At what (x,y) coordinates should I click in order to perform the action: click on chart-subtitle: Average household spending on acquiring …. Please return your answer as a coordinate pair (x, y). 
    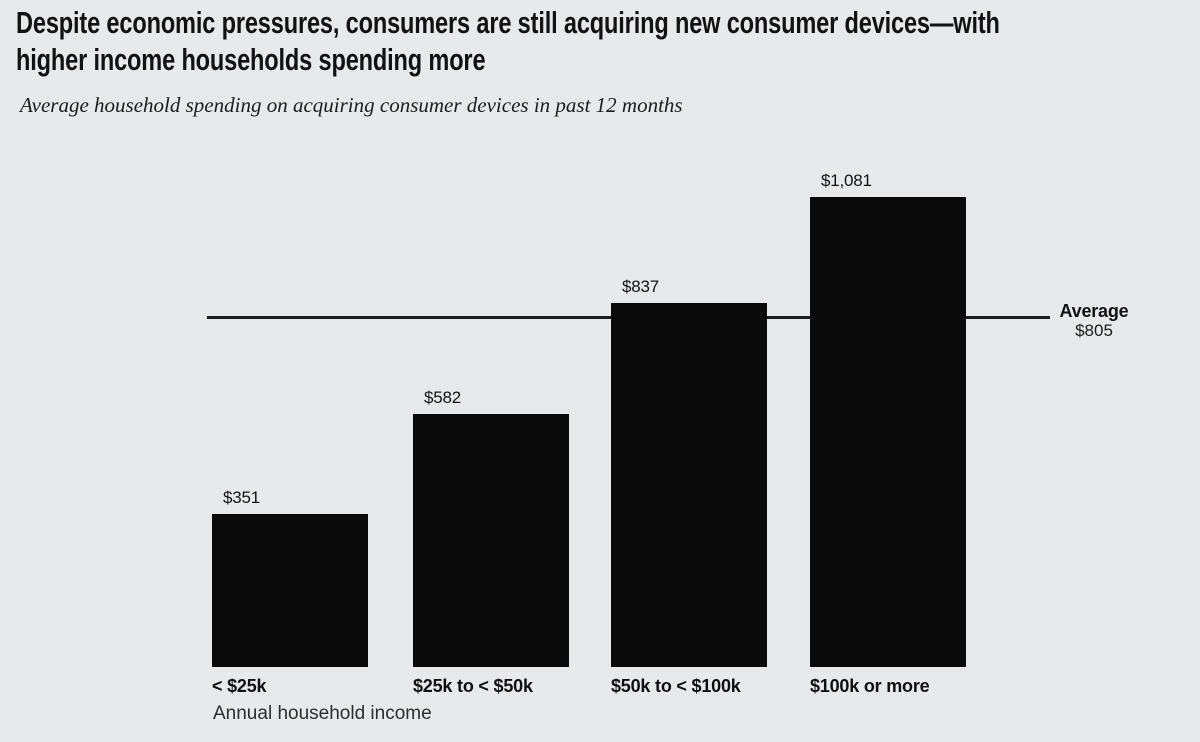
    Looking at the image, I should click on (351, 105).